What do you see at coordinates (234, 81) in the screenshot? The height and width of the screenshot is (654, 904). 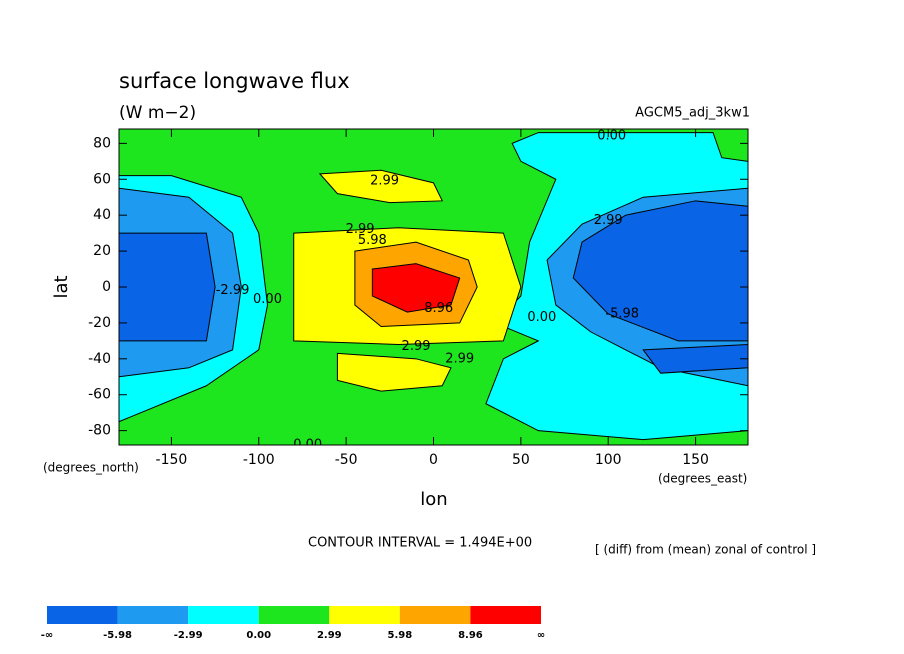 I see `chart-title: surface longwave flux` at bounding box center [234, 81].